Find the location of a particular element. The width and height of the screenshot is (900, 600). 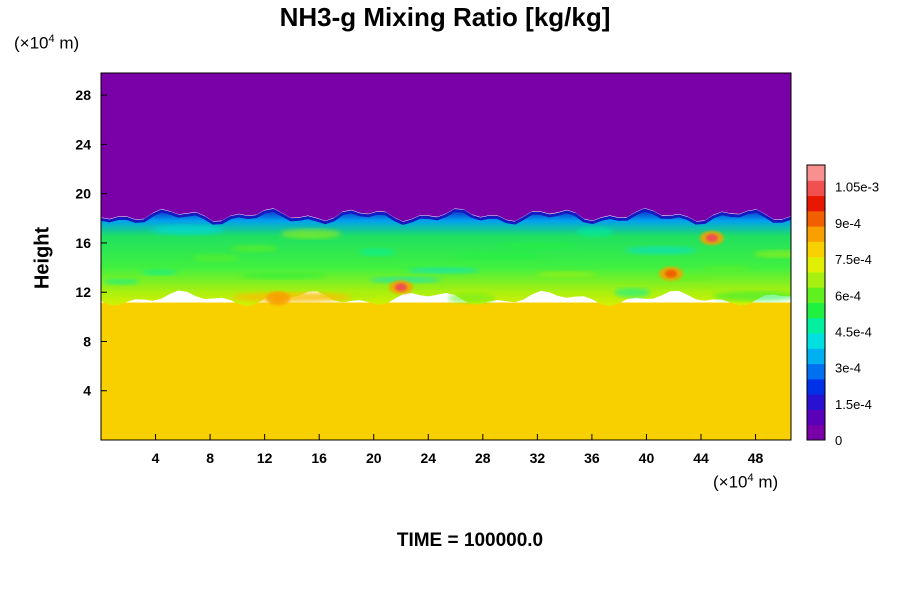

colorbar-tick-label: 9e-4 is located at coordinates (848, 223).